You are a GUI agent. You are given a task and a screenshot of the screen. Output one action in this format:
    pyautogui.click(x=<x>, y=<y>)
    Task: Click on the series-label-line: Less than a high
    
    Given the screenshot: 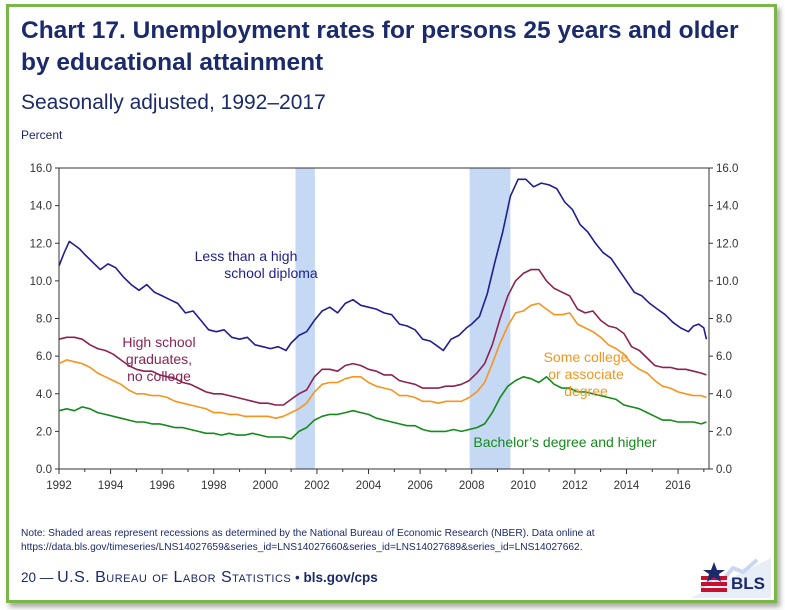 What is the action you would take?
    pyautogui.click(x=246, y=256)
    